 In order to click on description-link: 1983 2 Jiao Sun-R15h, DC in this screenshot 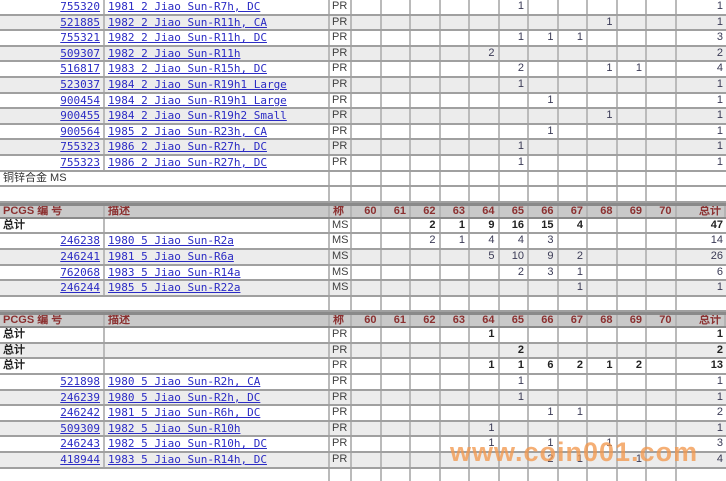, I will do `click(217, 69)`.